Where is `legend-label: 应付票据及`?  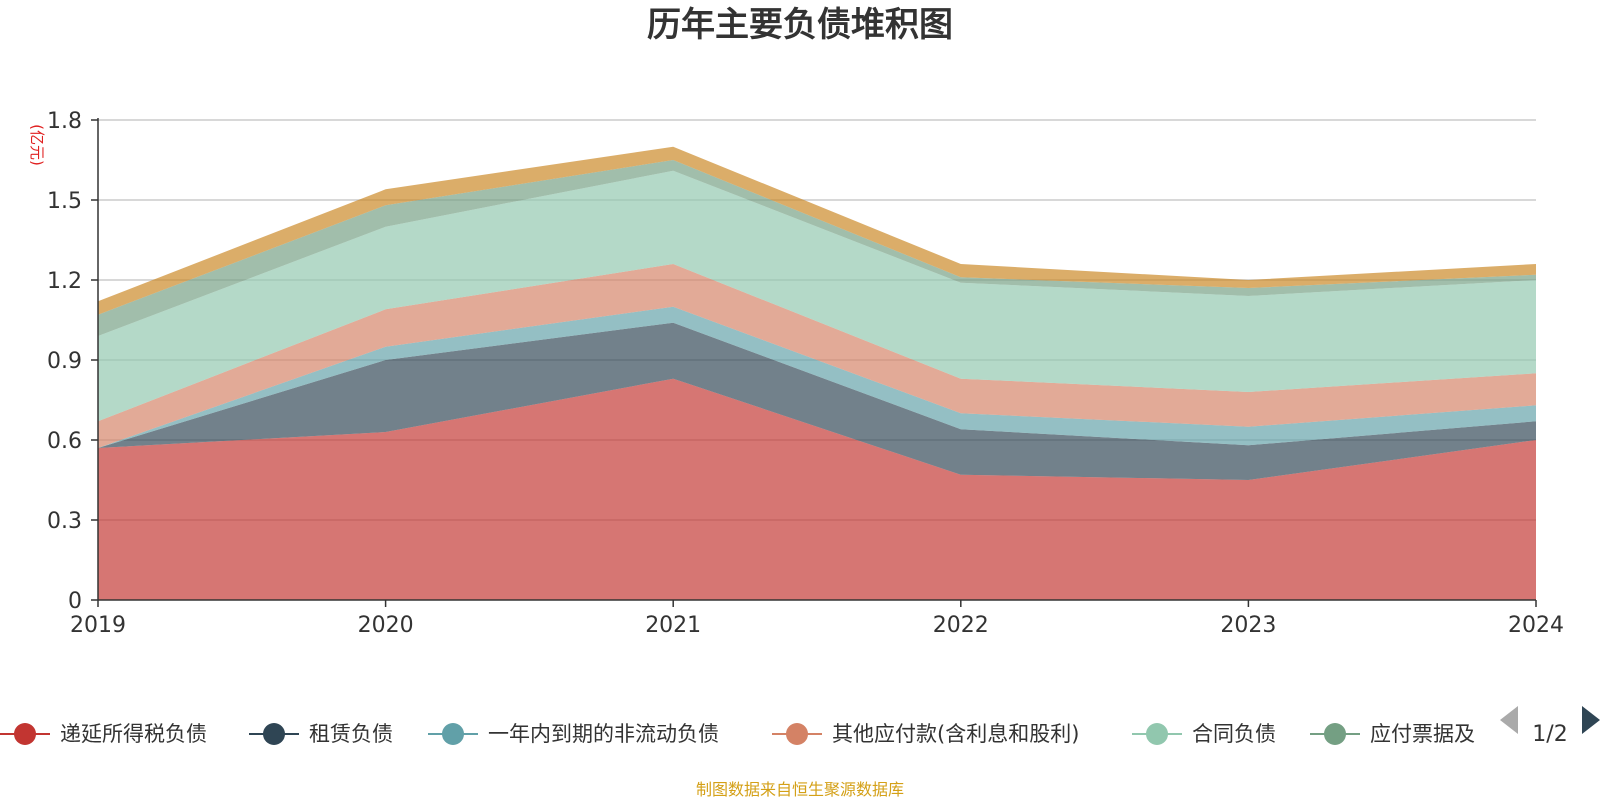
legend-label: 应付票据及 is located at coordinates (1422, 734).